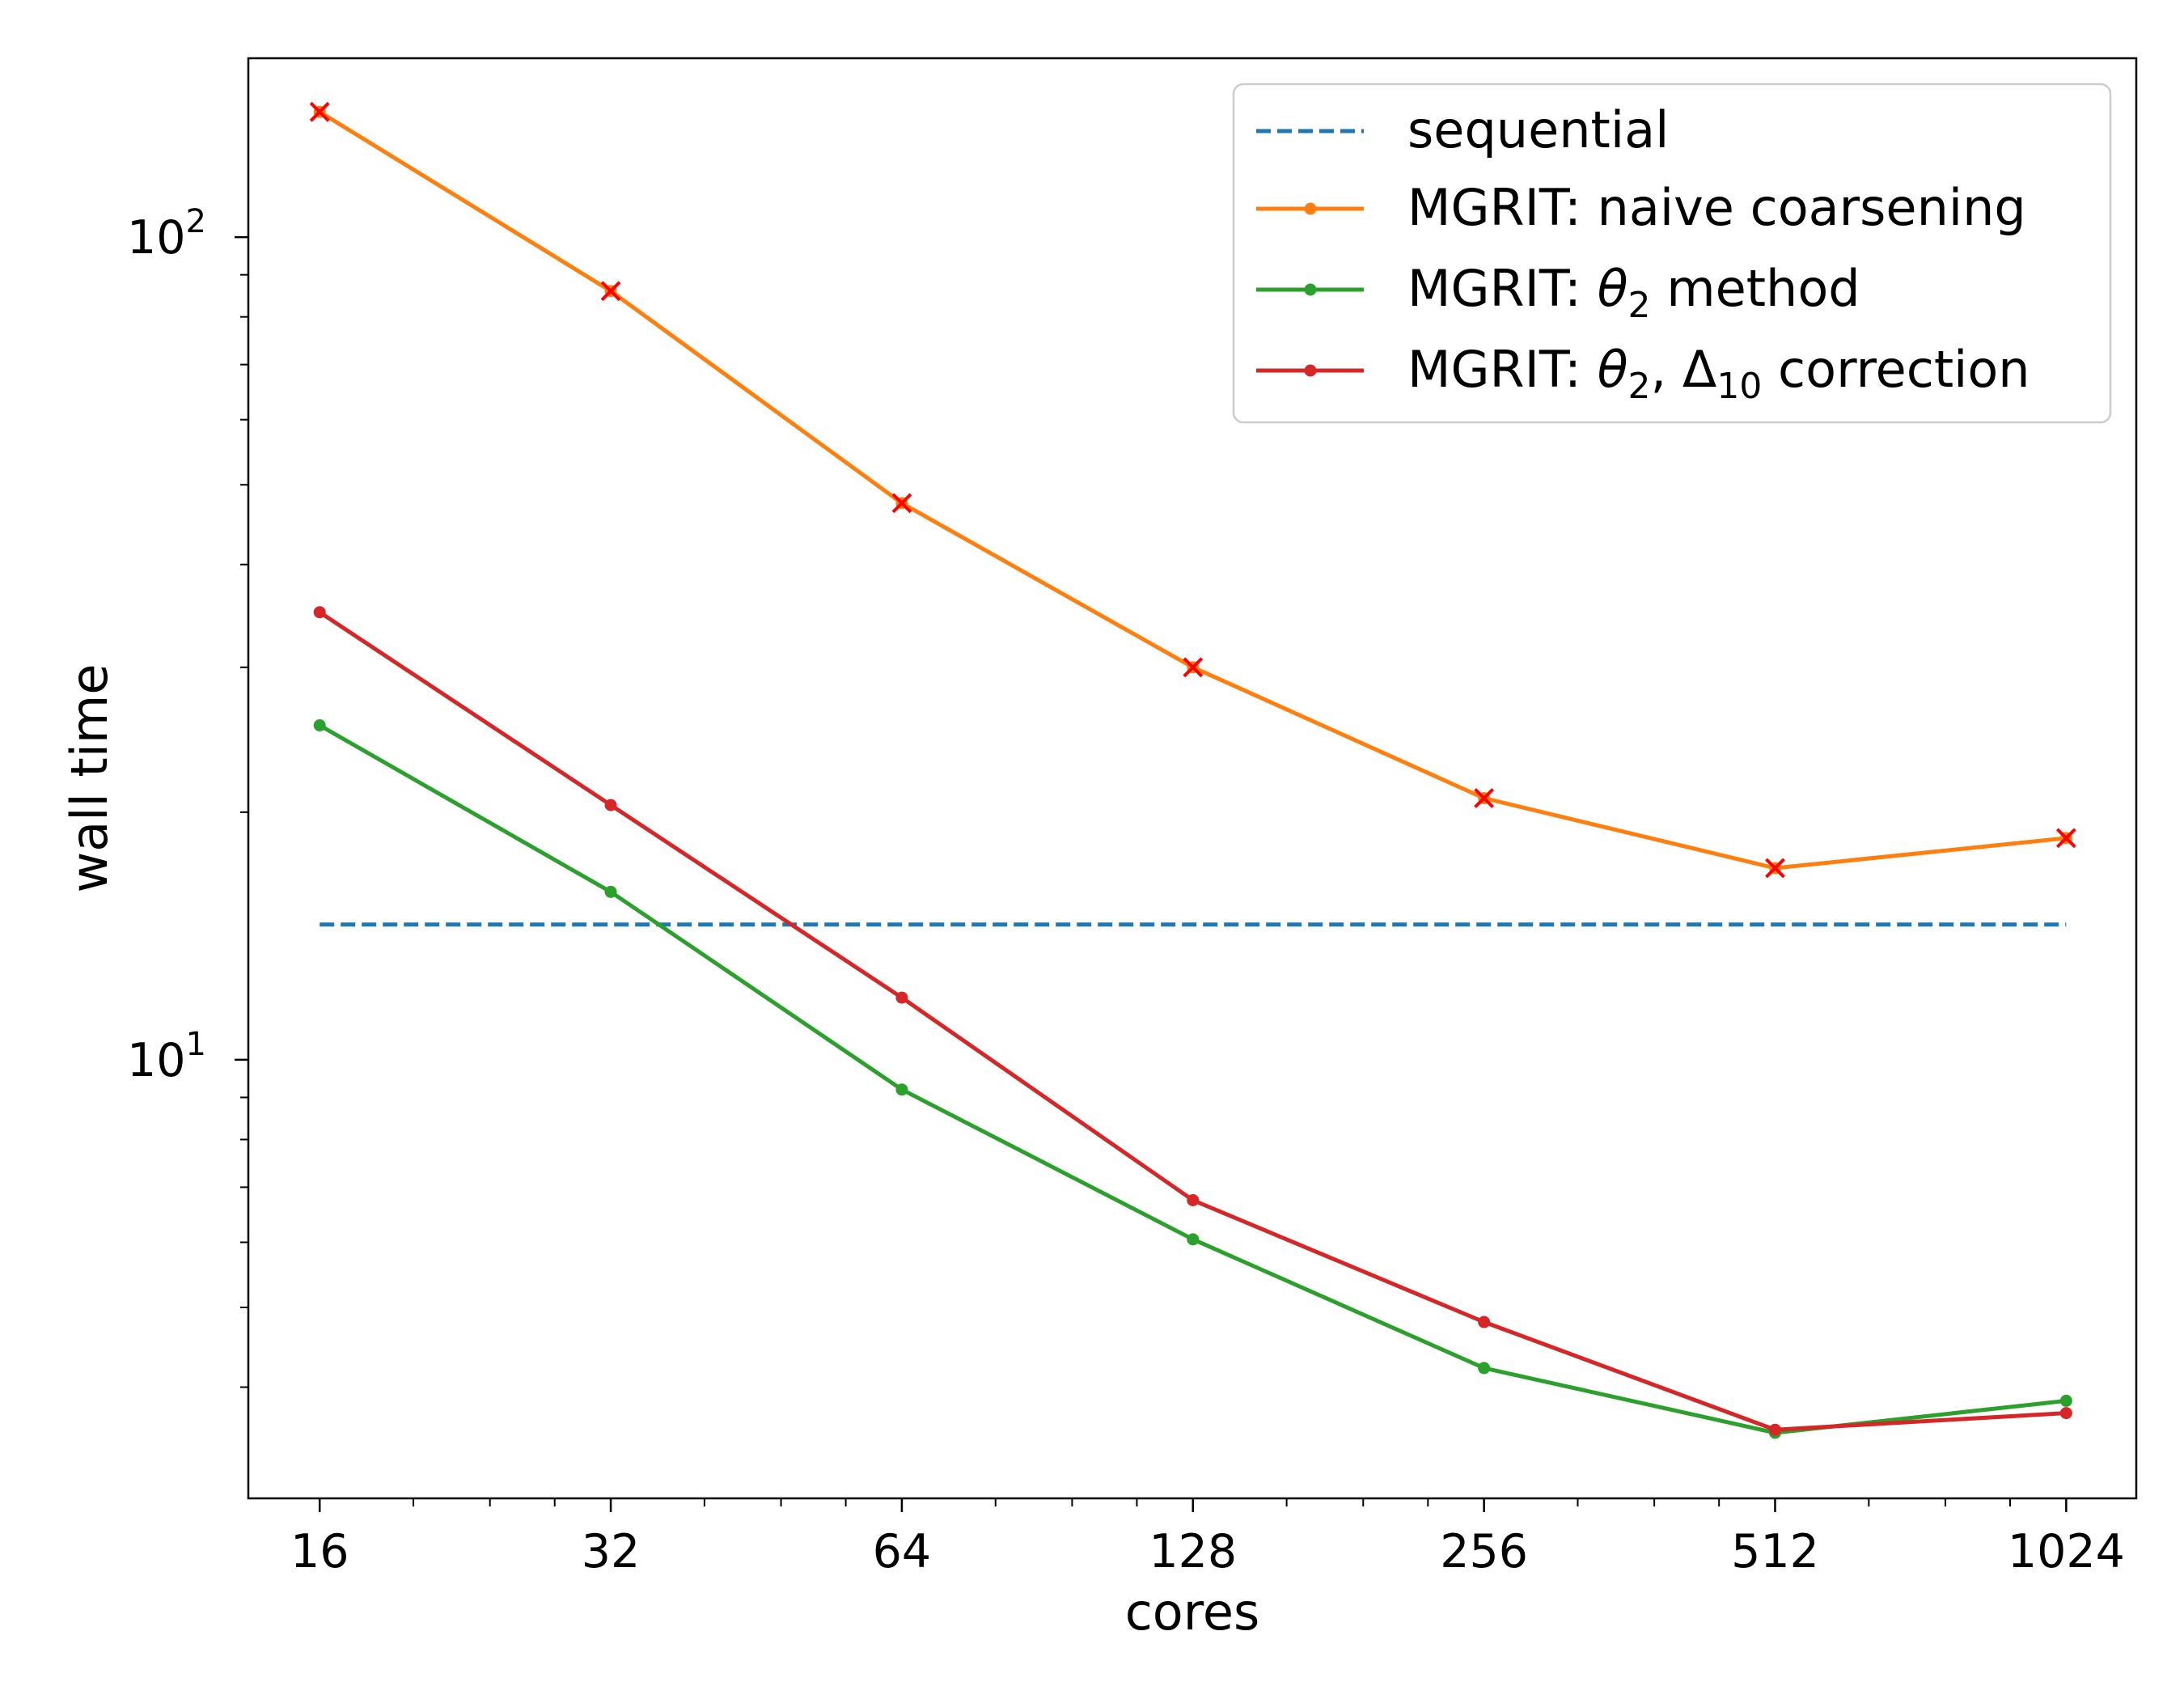  I want to click on legend-label-theta2-method: MGRIT: θ2 method, so click(1633, 292).